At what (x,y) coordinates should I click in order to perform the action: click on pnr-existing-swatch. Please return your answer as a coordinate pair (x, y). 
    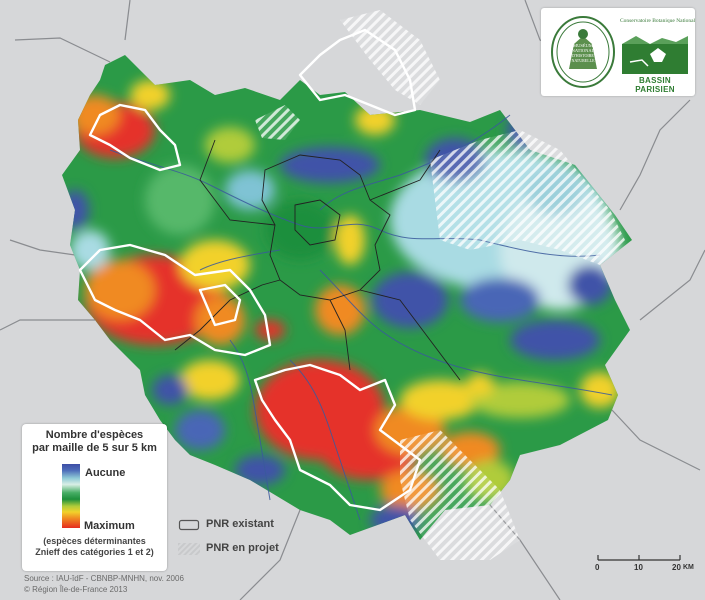
    Looking at the image, I should click on (189, 525).